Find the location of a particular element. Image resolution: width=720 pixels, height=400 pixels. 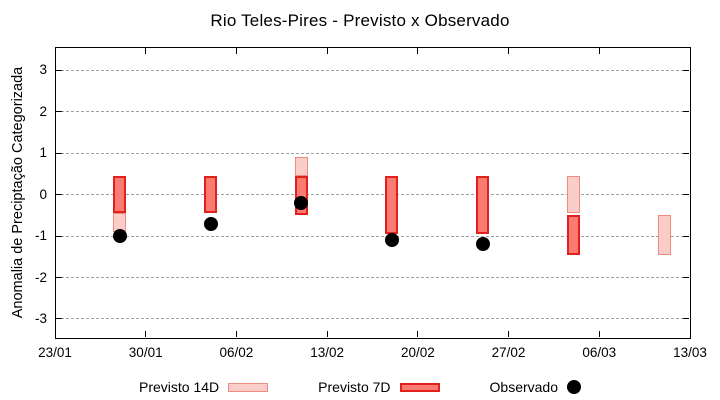

legend-item-previsto-7d: Previsto 7D is located at coordinates (379, 387).